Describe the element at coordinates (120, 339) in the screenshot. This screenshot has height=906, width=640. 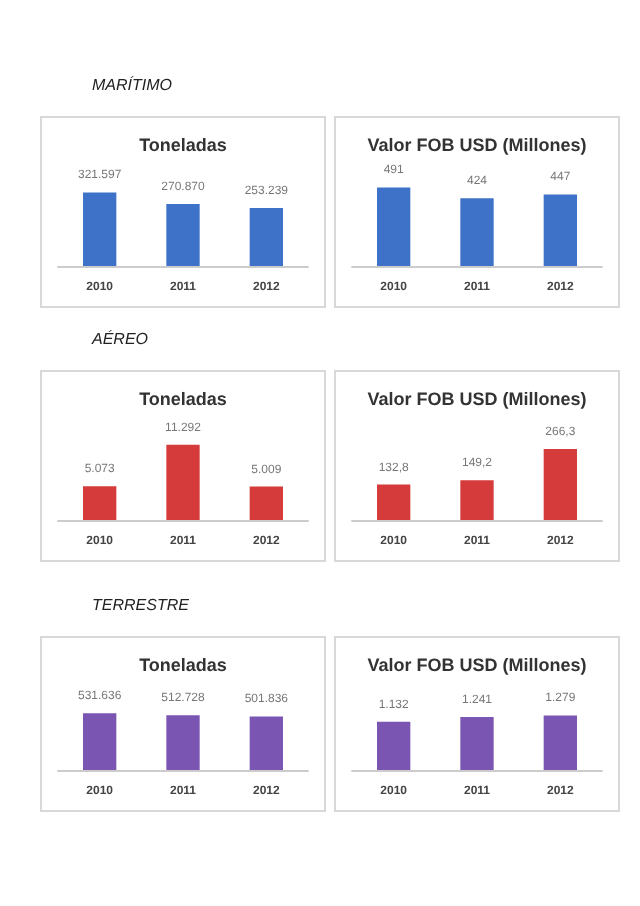
I see `text: AÉREO` at that location.